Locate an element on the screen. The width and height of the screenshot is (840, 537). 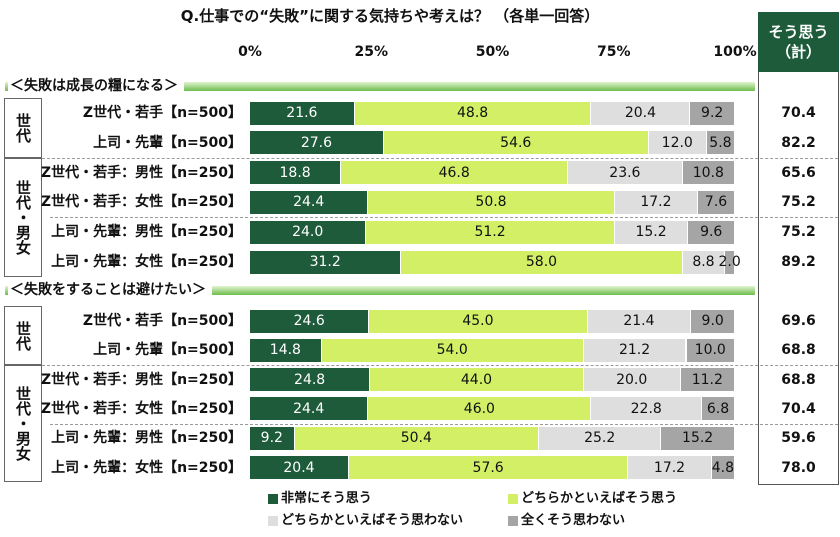
x-tick-label: 25% is located at coordinates (371, 52).